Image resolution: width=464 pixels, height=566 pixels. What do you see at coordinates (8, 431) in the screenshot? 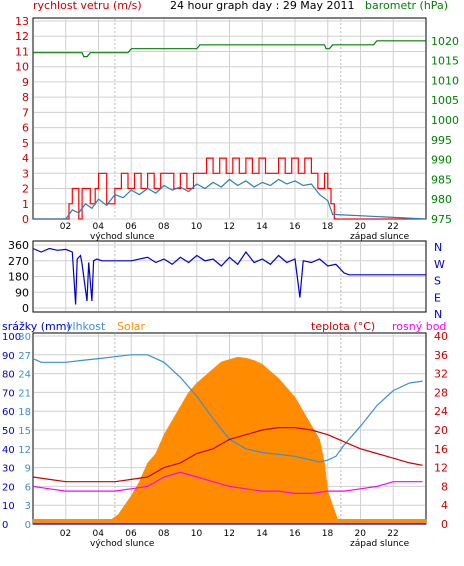
I see `rain-y-tick-label: 50` at bounding box center [8, 431].